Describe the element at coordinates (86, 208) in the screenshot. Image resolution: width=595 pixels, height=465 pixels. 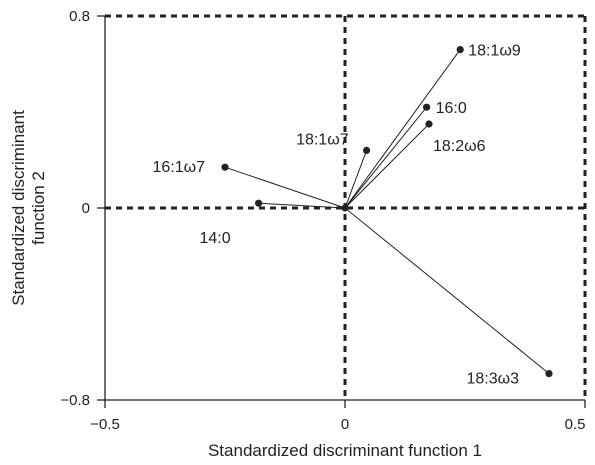
I see `y-tick-label-zero: 0` at that location.